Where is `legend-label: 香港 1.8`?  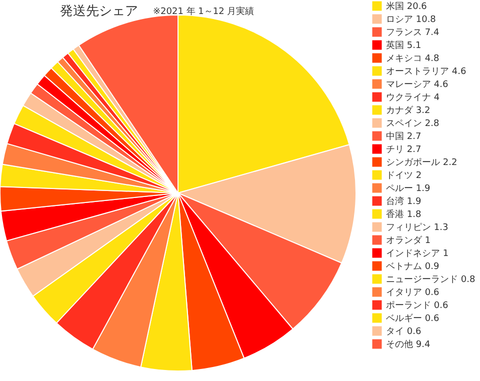
legend-label: 香港 1.8 is located at coordinates (404, 214).